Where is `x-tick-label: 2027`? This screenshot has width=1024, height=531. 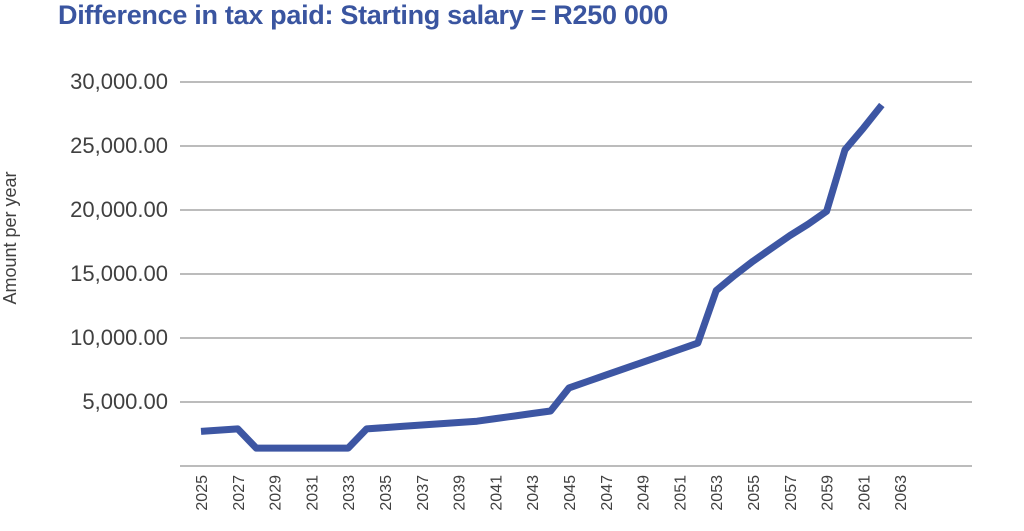
x-tick-label: 2027 is located at coordinates (239, 493).